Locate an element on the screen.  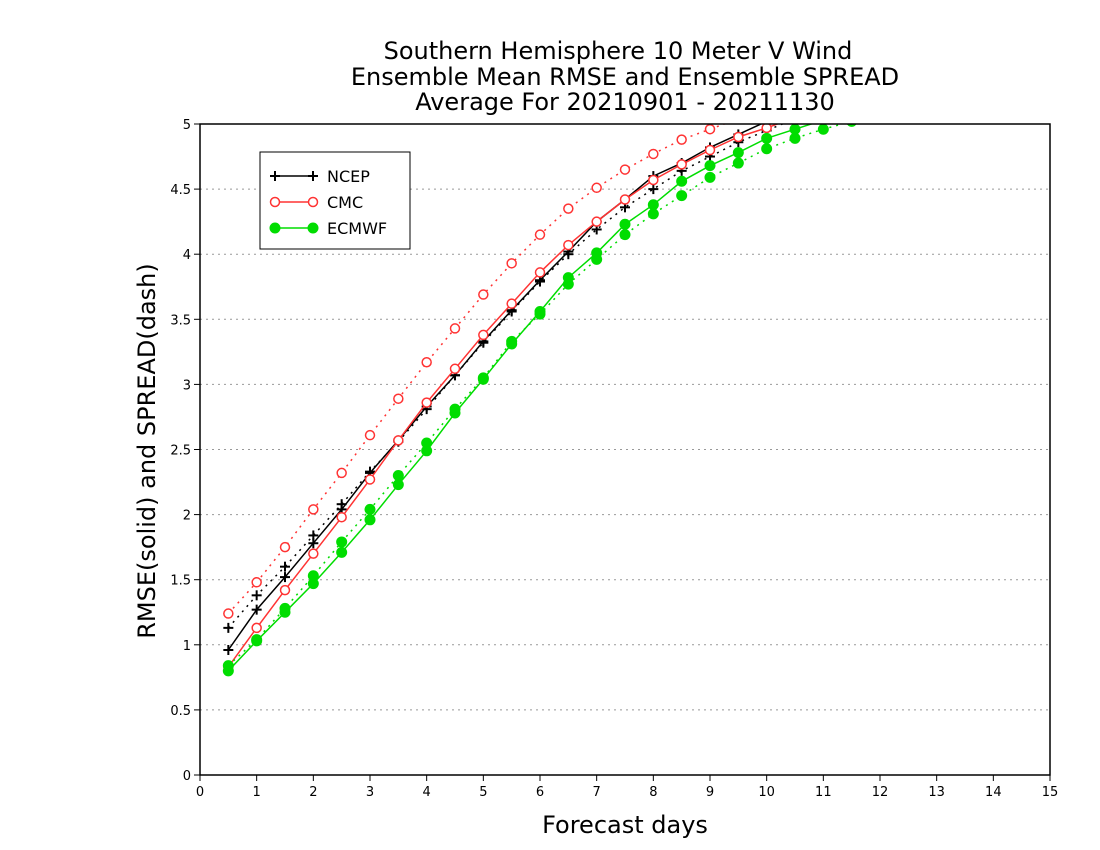
y-tick-label-3: 1.5 is located at coordinates (180, 581).